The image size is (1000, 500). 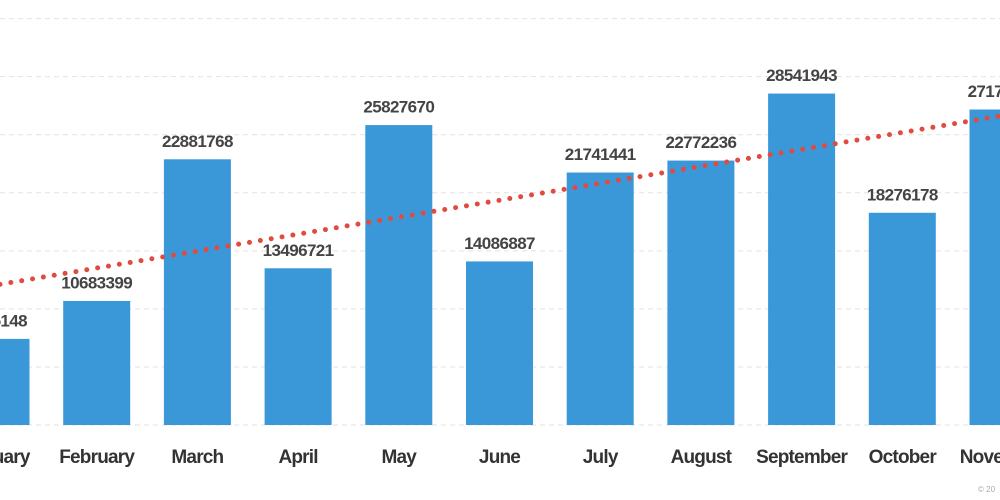 What do you see at coordinates (197, 457) in the screenshot?
I see `x-tick-label: March` at bounding box center [197, 457].